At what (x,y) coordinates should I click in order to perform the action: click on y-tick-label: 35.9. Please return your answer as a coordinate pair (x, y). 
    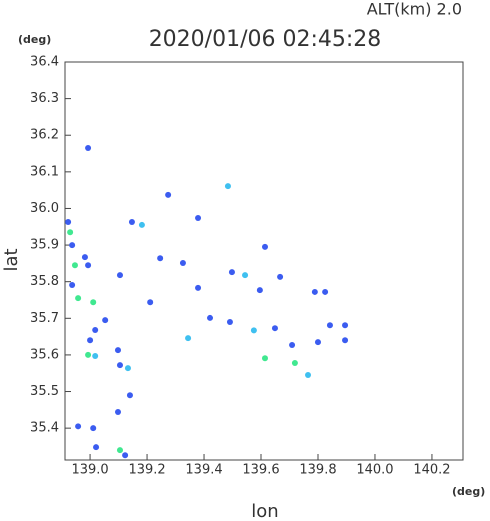
    Looking at the image, I should click on (44, 245).